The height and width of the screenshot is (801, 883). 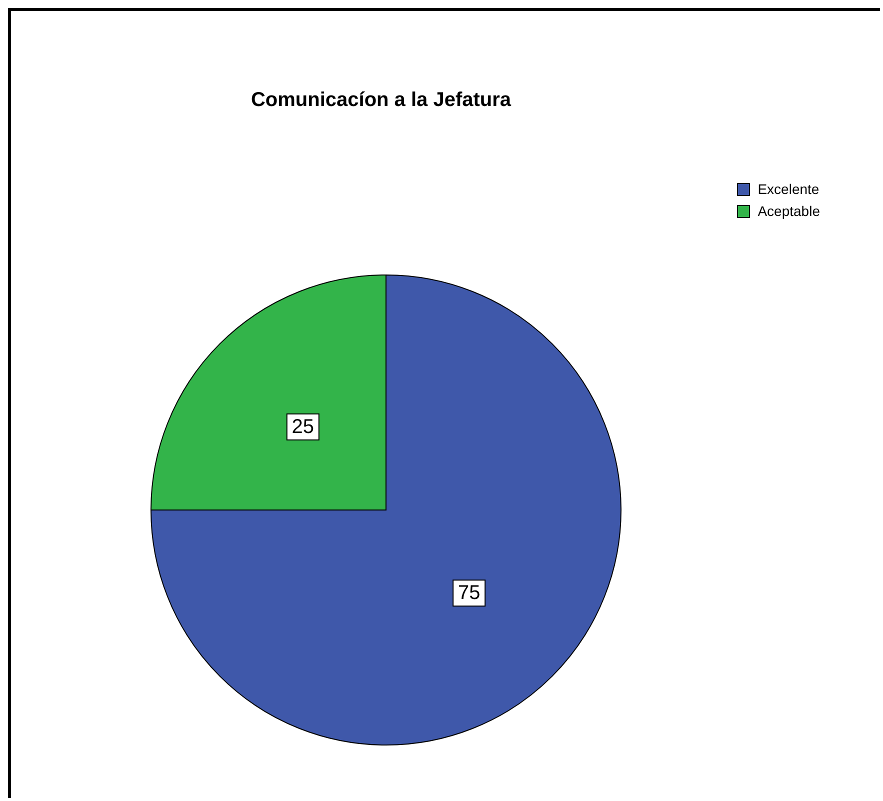 I want to click on legend-label: Excelente, so click(x=789, y=189).